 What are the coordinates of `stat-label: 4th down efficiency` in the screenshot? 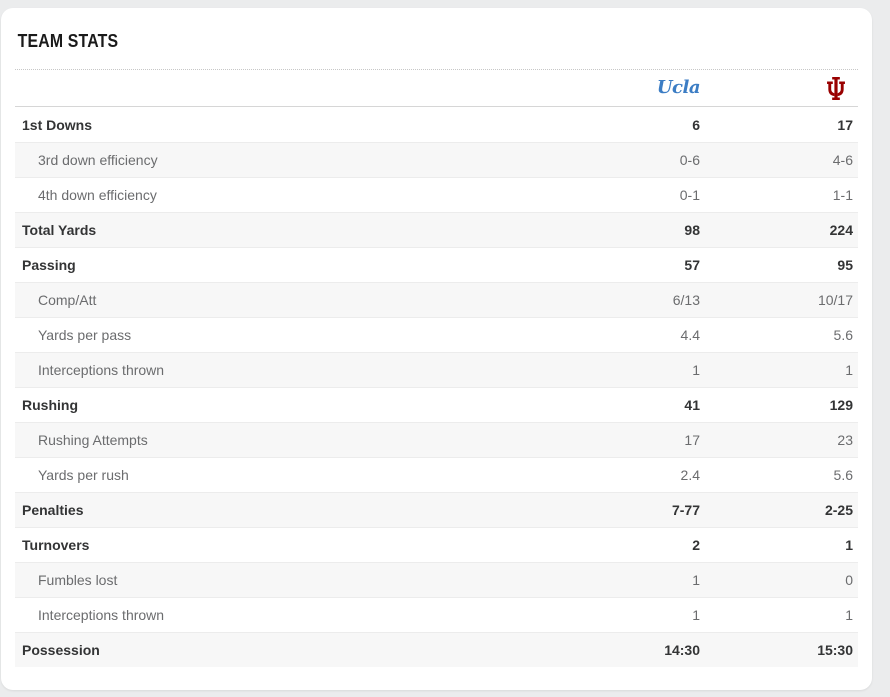 It's located at (97, 195).